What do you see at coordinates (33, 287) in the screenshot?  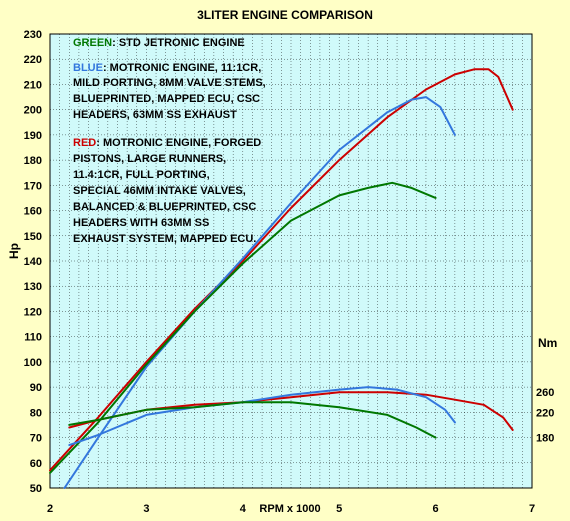 I see `y-tick-label: 130` at bounding box center [33, 287].